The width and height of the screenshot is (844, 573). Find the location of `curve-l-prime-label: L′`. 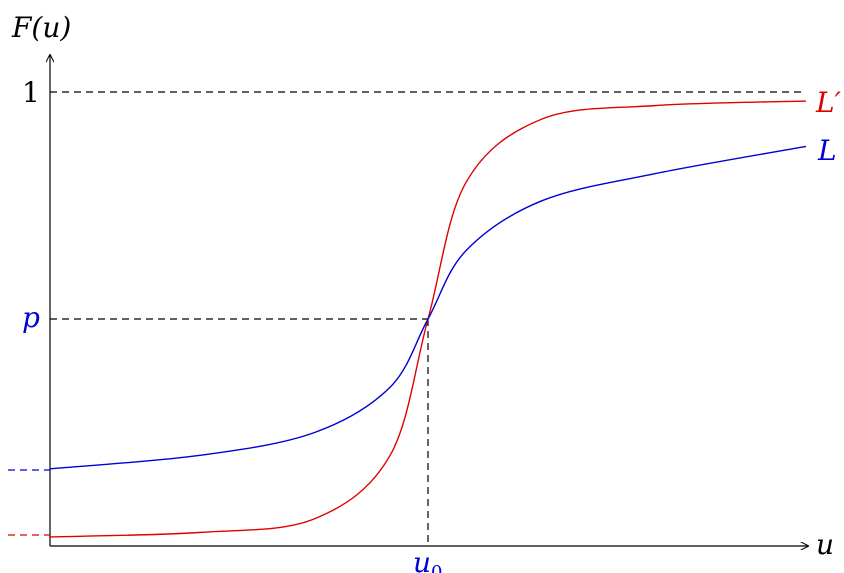

curve-l-prime-label: L′ is located at coordinates (828, 102).